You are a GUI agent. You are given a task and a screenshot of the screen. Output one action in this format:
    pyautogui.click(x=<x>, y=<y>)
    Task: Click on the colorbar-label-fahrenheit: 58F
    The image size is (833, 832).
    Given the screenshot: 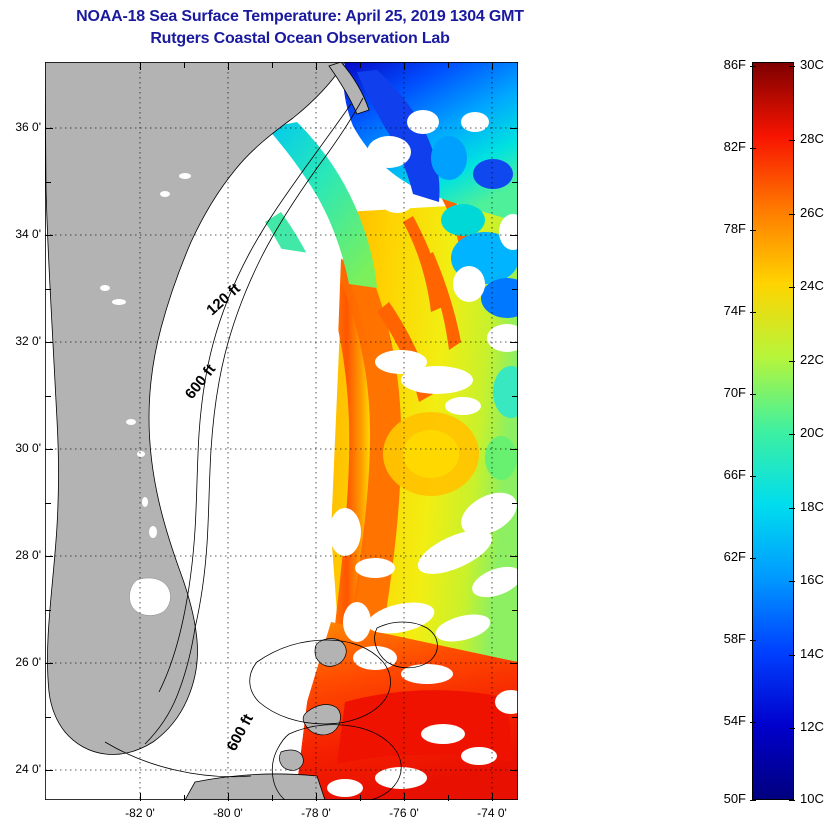 What is the action you would take?
    pyautogui.click(x=734, y=638)
    